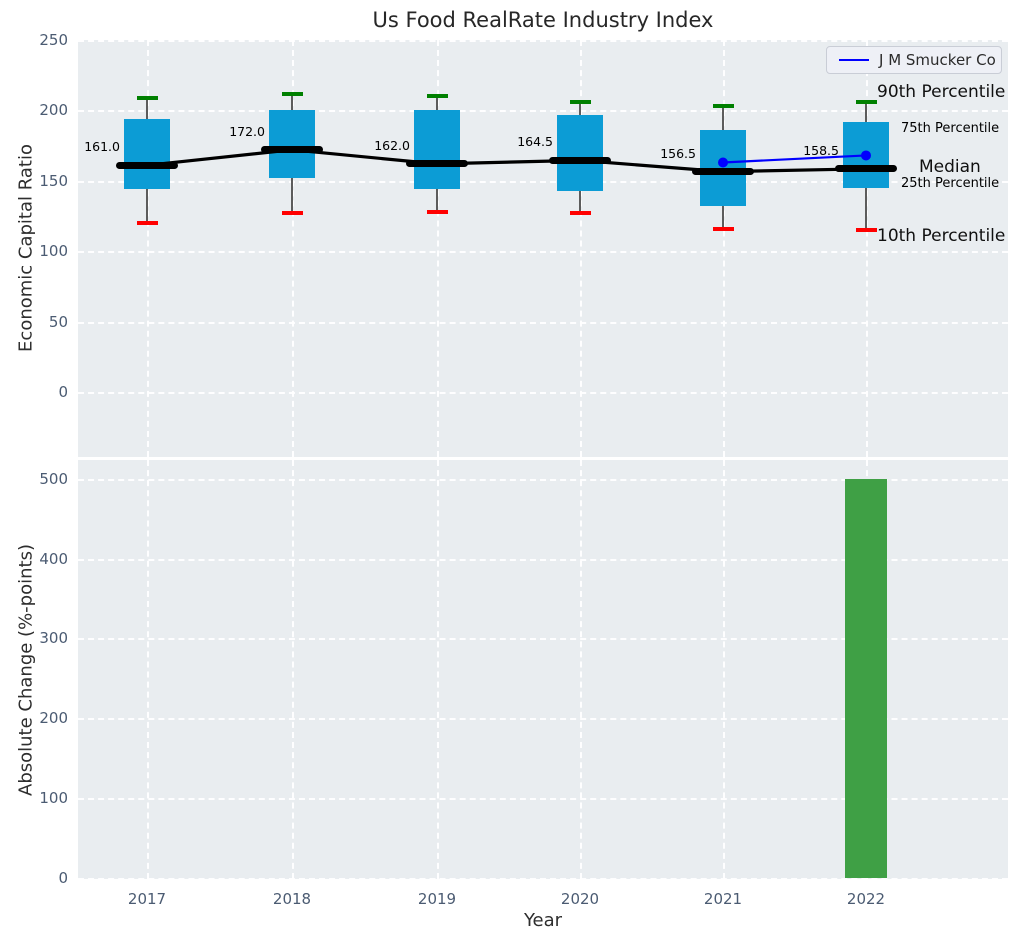  Describe the element at coordinates (854, 60) in the screenshot. I see `legend-line-swatch` at that location.